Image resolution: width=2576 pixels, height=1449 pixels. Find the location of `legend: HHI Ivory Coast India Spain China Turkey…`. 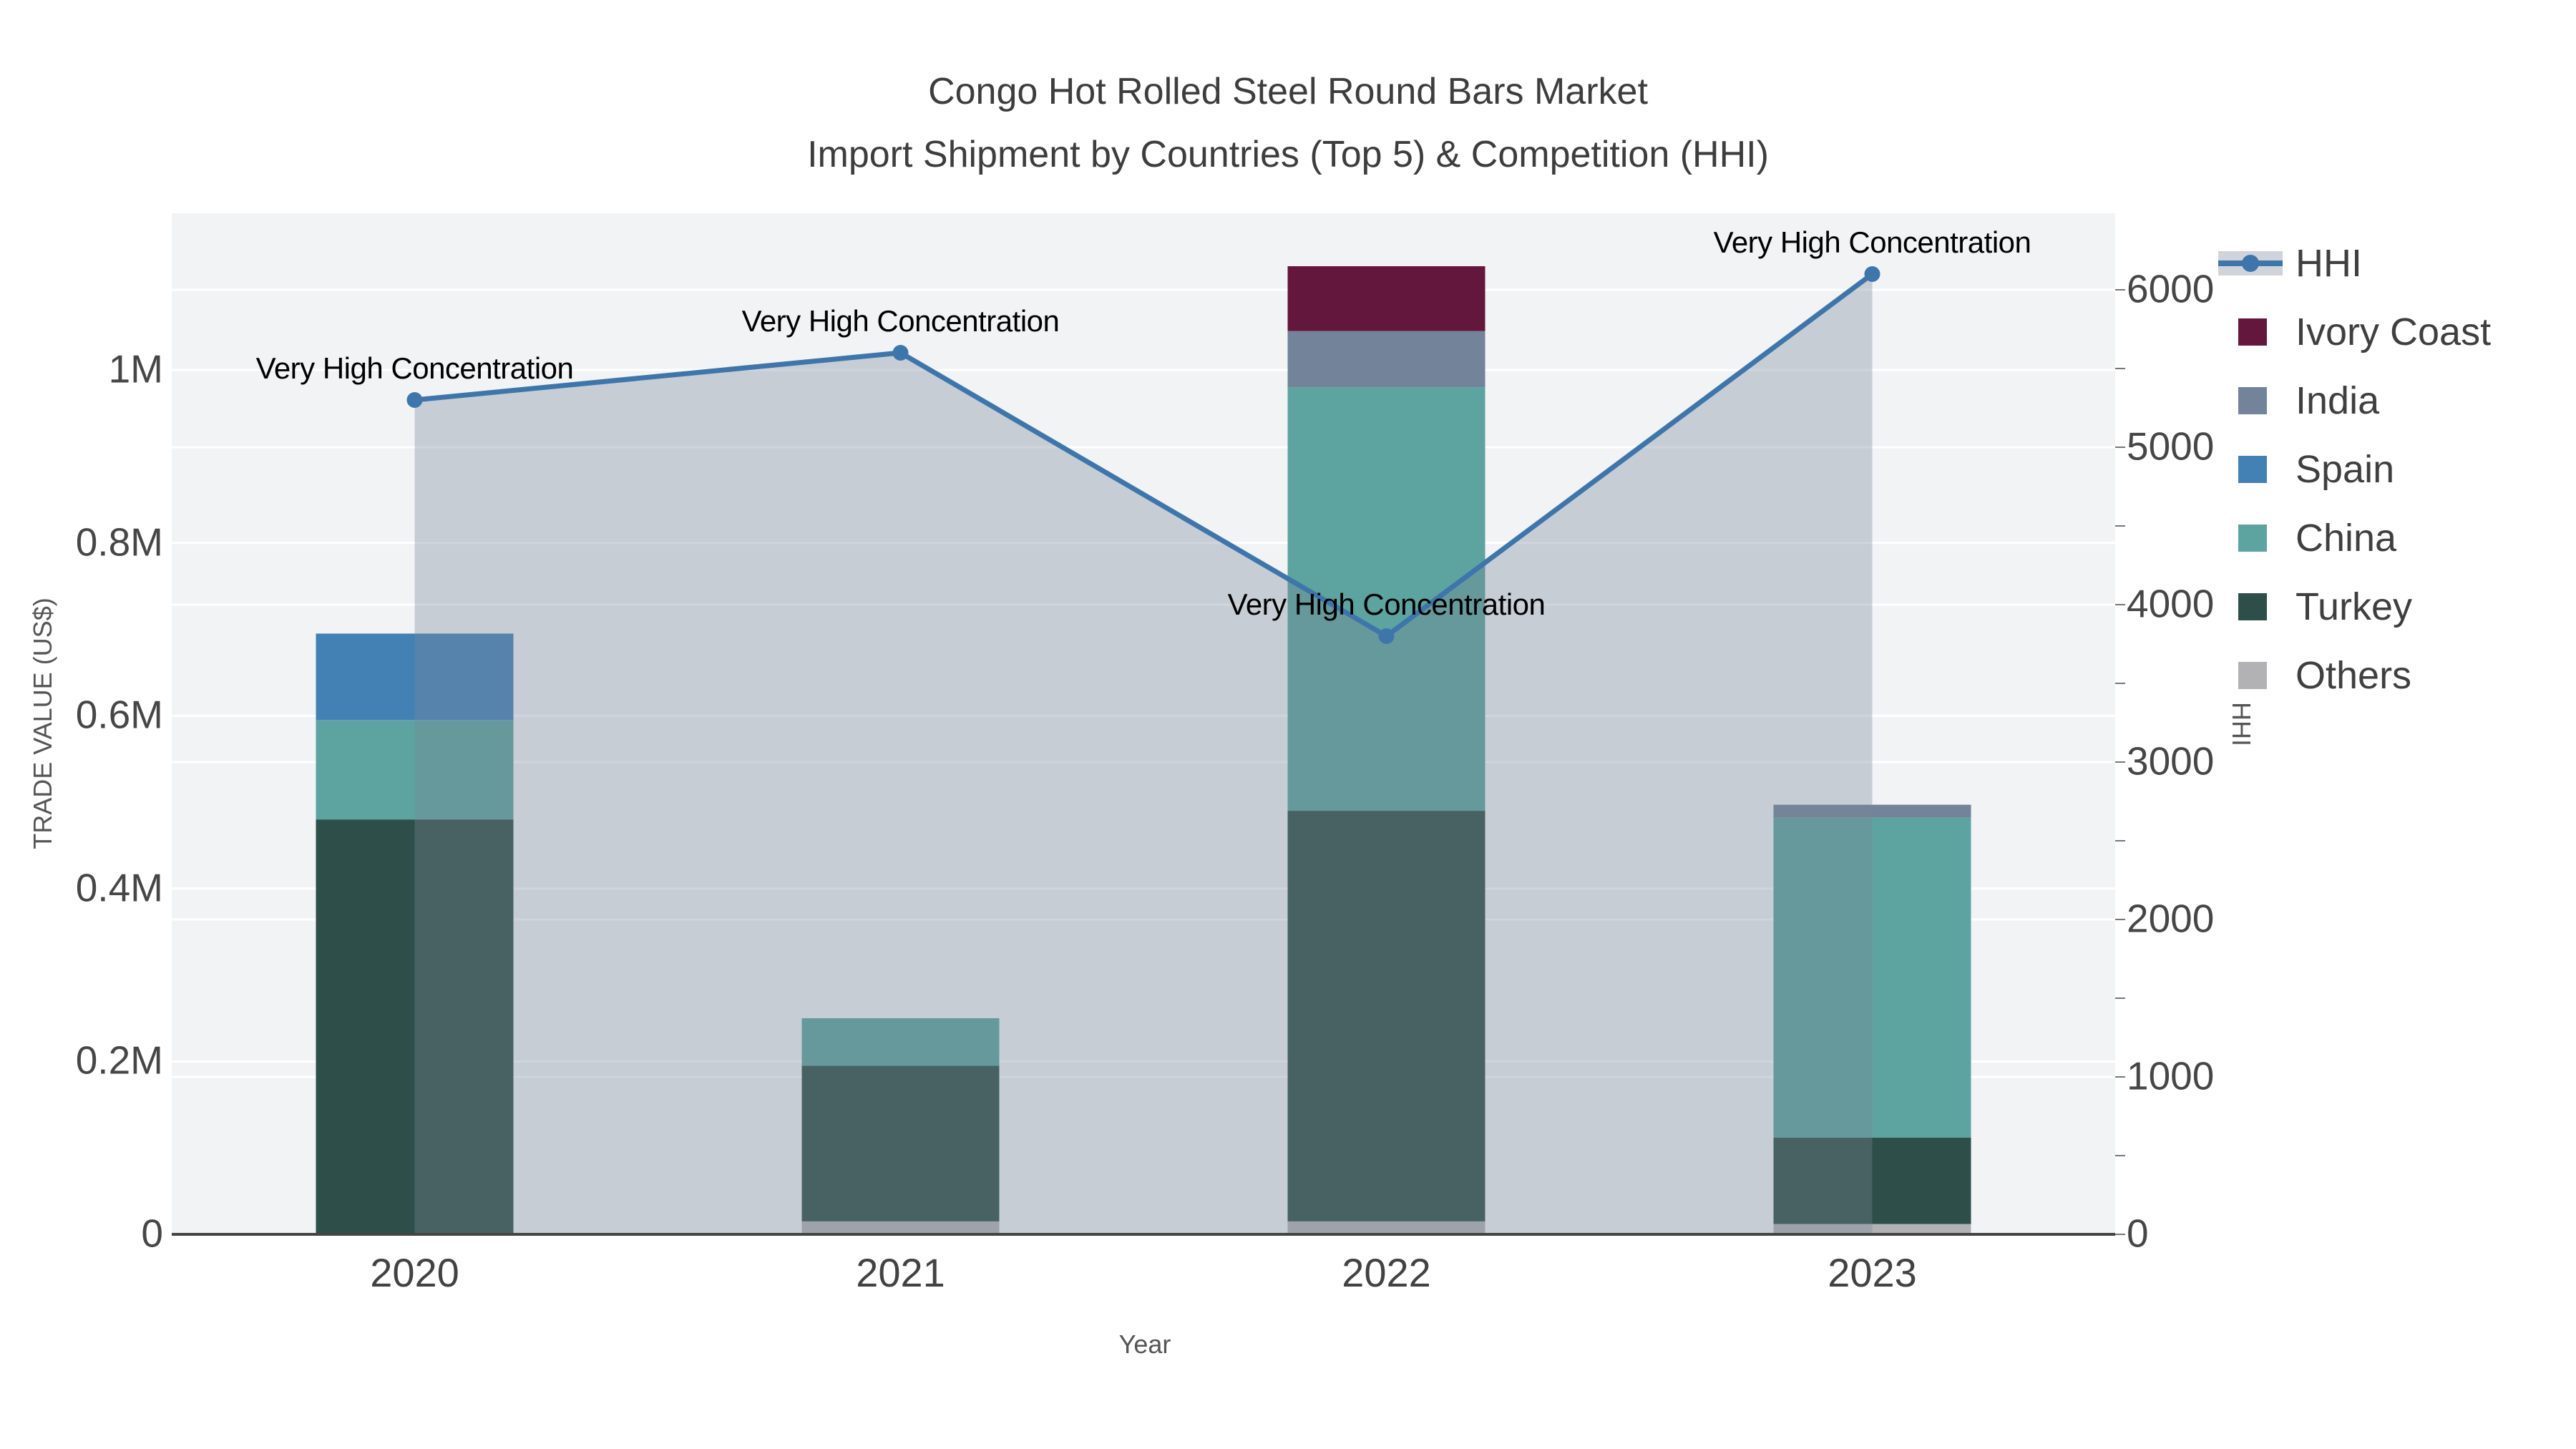

legend: HHI Ivory Coast India Spain China Turkey… is located at coordinates (2354, 469).